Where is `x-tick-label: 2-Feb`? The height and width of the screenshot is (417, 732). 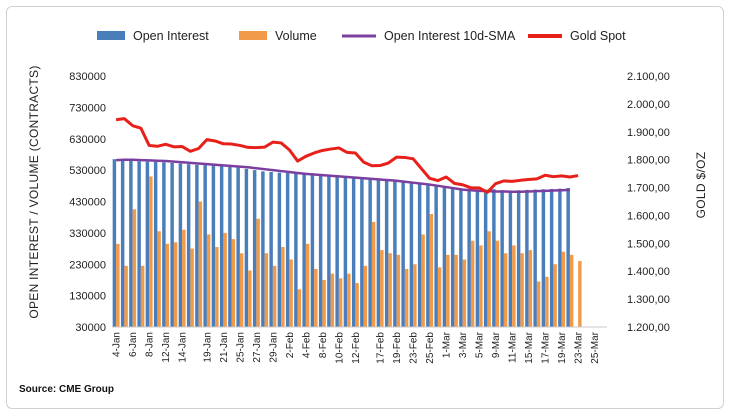
x-tick-label: 2-Feb is located at coordinates (290, 345).